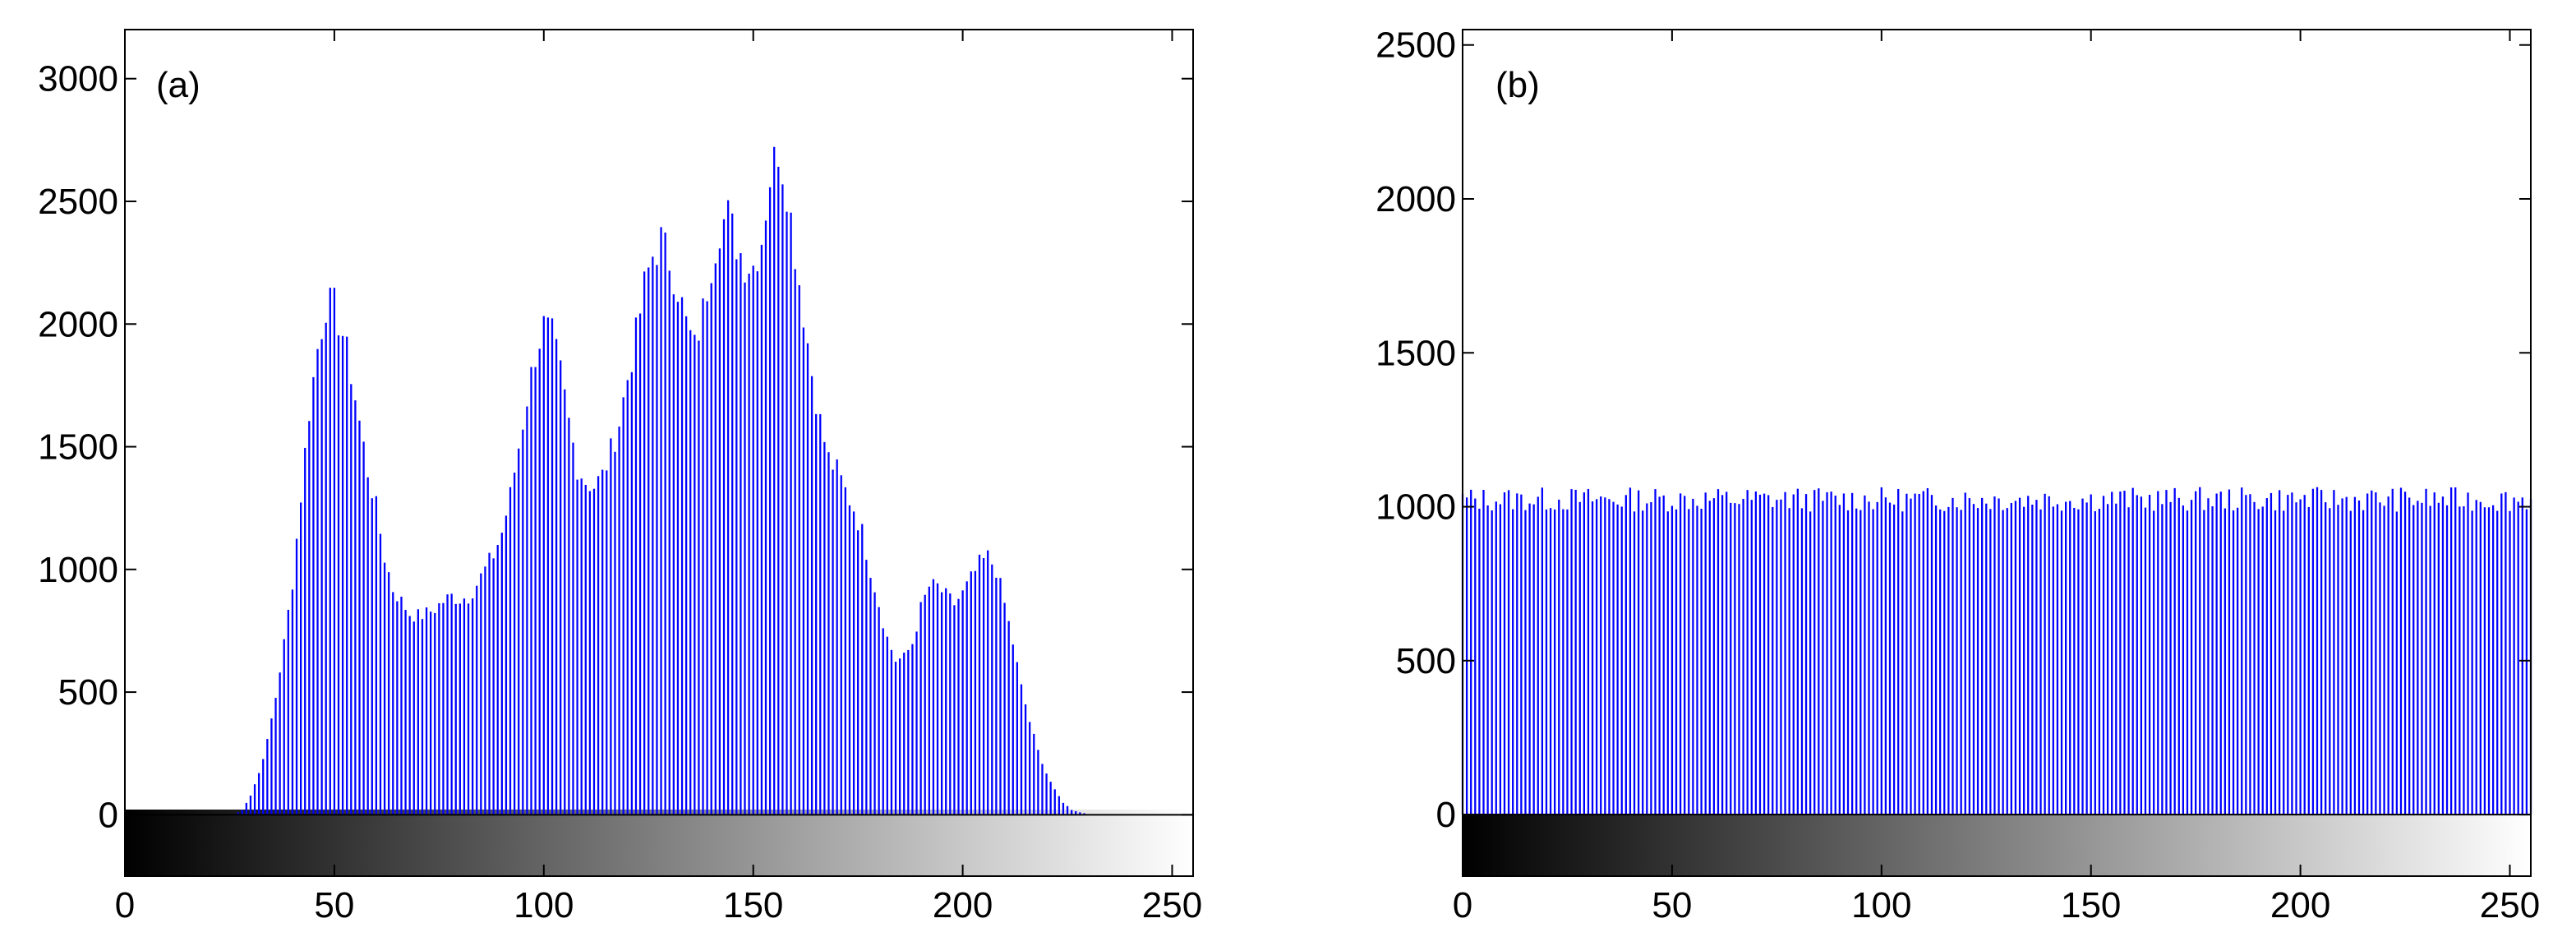 The height and width of the screenshot is (946, 2576). Describe the element at coordinates (1416, 507) in the screenshot. I see `y-tick-label: 1000` at that location.